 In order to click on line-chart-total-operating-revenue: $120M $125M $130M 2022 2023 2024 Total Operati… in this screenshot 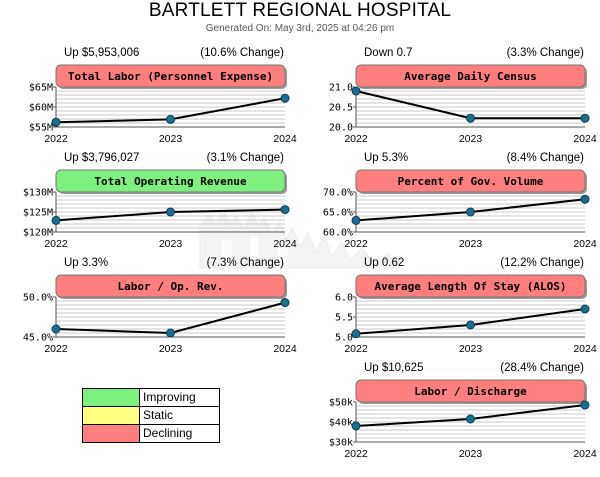, I will do `click(160, 209)`.